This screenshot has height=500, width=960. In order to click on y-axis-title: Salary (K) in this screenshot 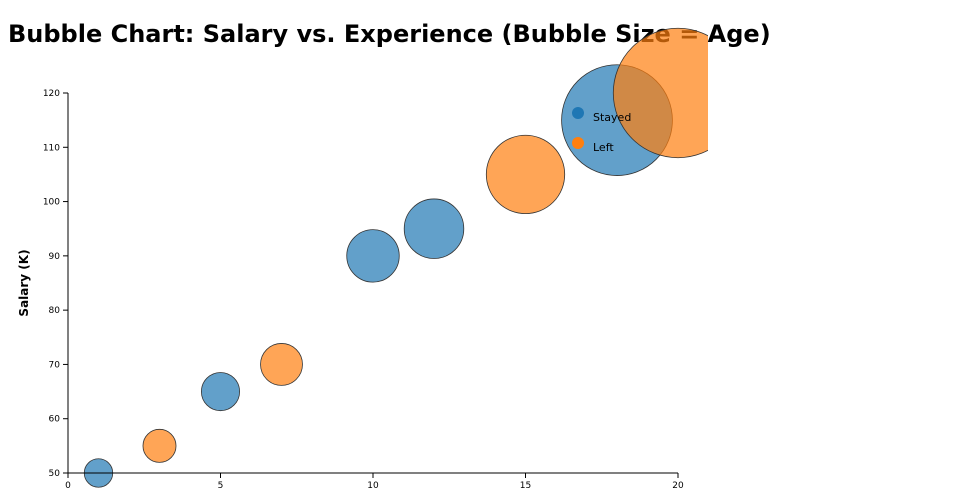, I will do `click(24, 282)`.